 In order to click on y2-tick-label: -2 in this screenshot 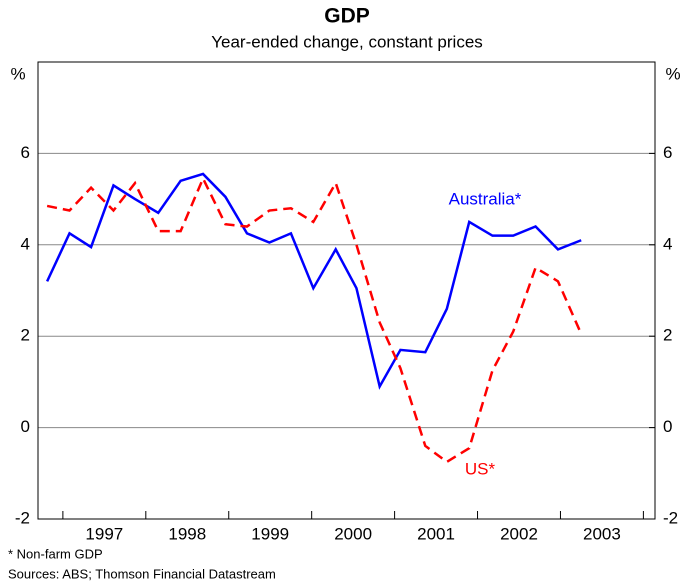, I will do `click(670, 517)`.